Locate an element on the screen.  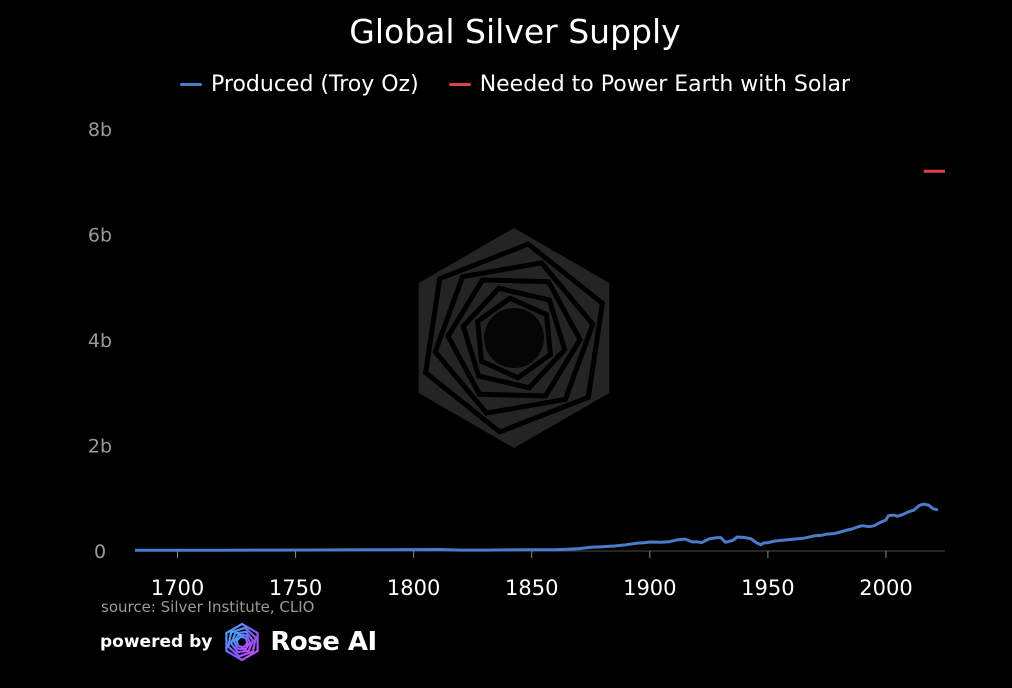
y-tick-label: 4b is located at coordinates (100, 341).